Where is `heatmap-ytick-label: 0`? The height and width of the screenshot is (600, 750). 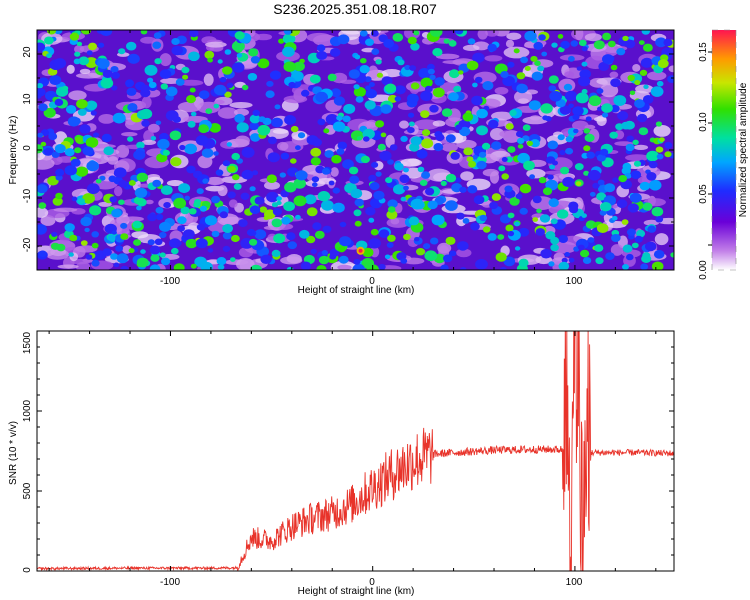
heatmap-ytick-label: 0 is located at coordinates (27, 148).